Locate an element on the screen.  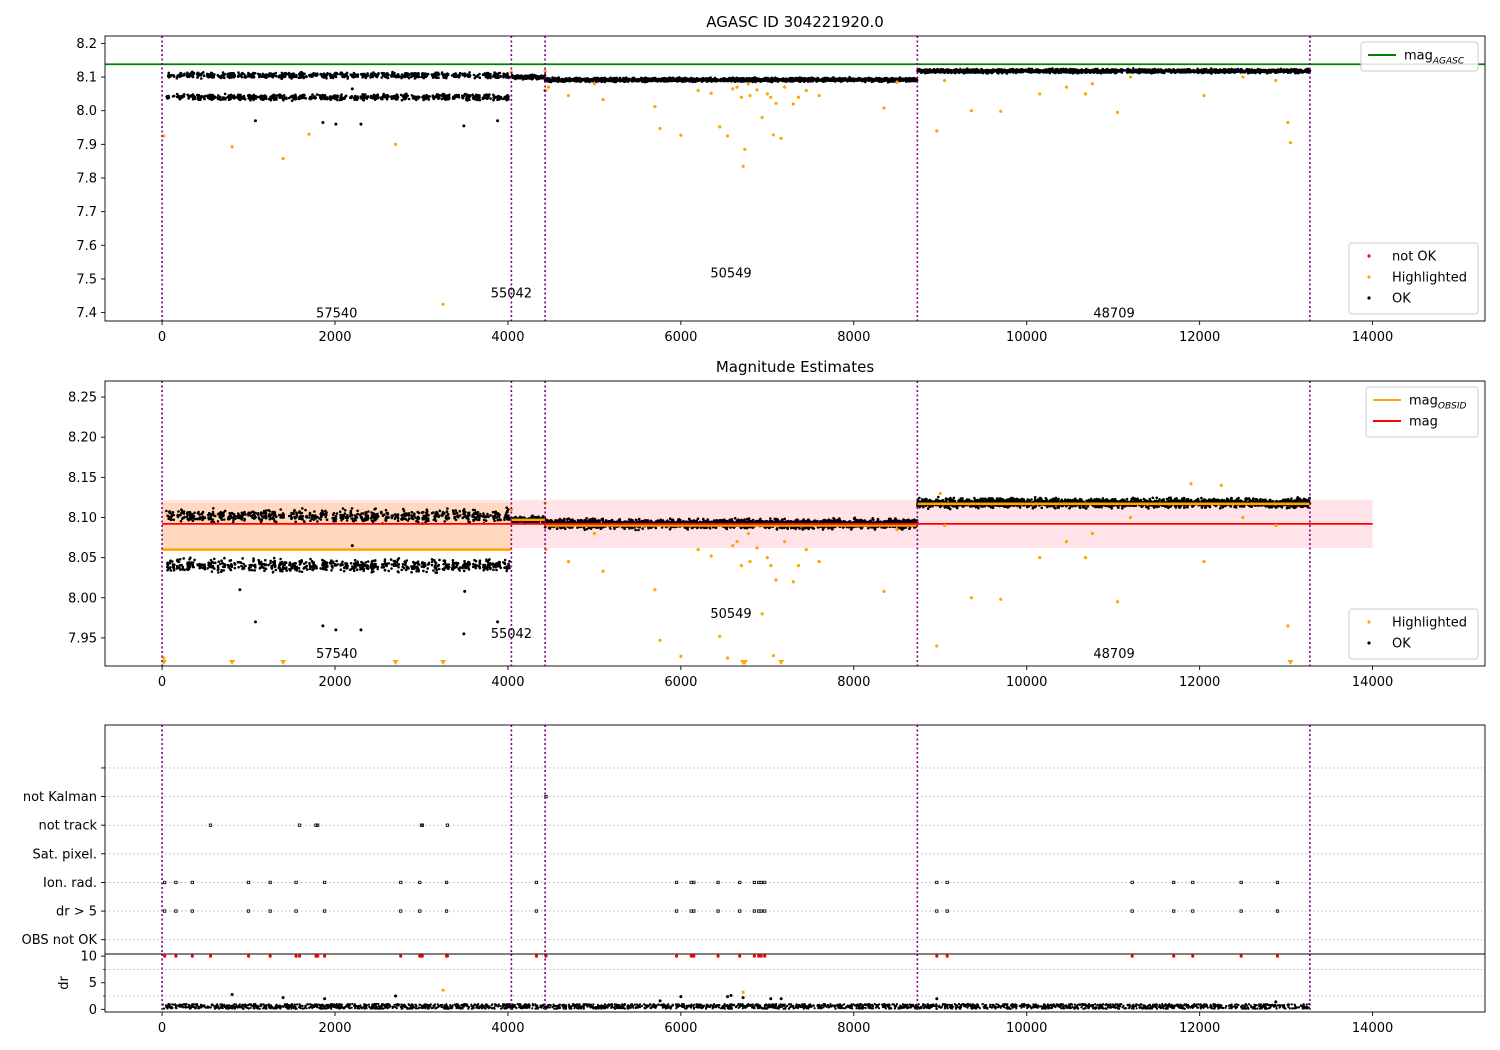
obsid-label: 57540 is located at coordinates (336, 314).